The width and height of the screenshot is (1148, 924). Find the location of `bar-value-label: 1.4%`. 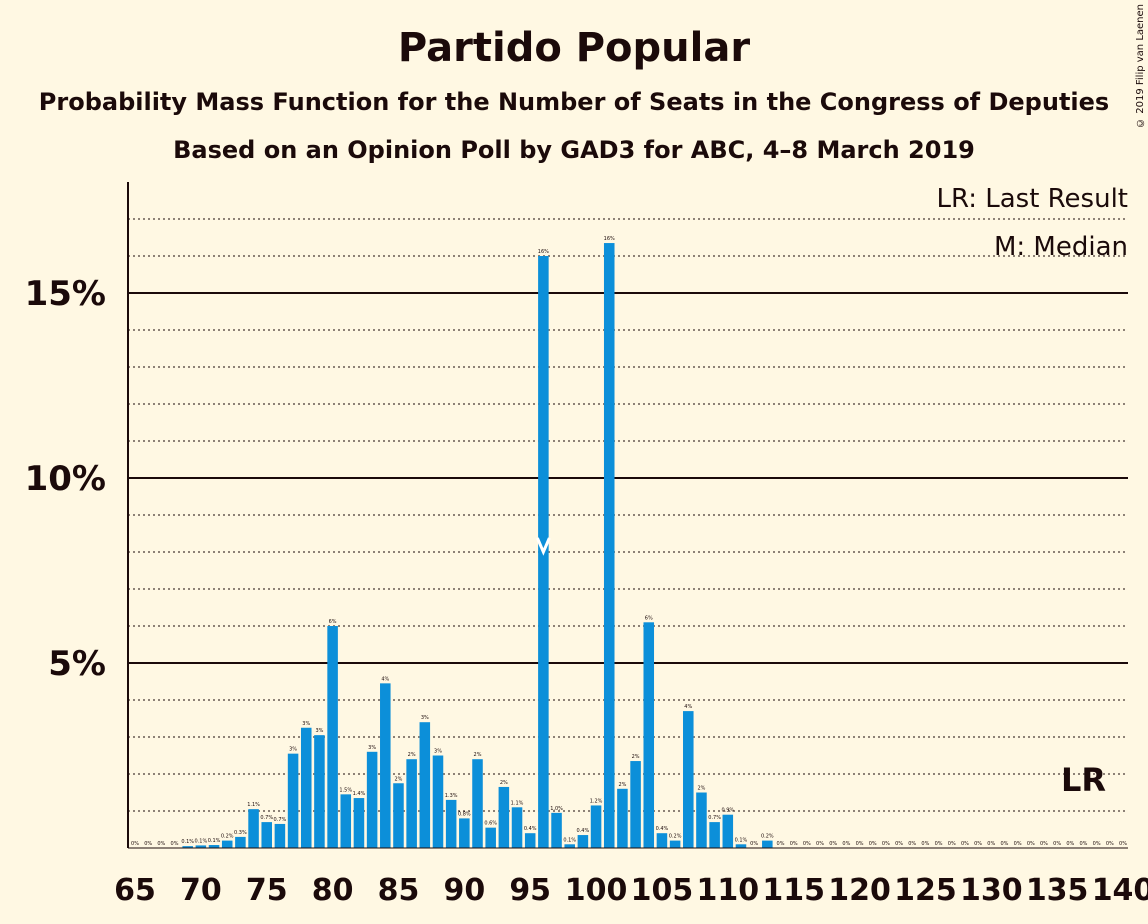

bar-value-label: 1.4% is located at coordinates (359, 794).